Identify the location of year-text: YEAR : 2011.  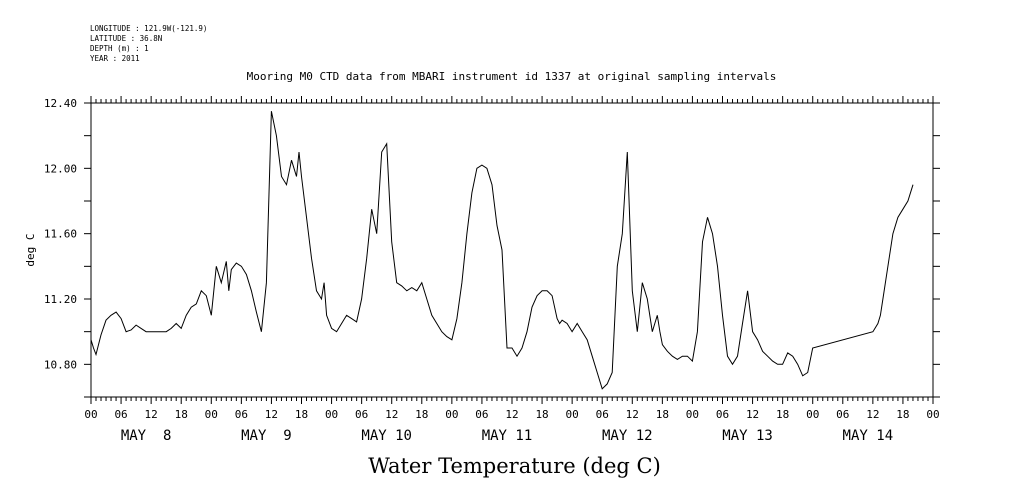
(115, 58).